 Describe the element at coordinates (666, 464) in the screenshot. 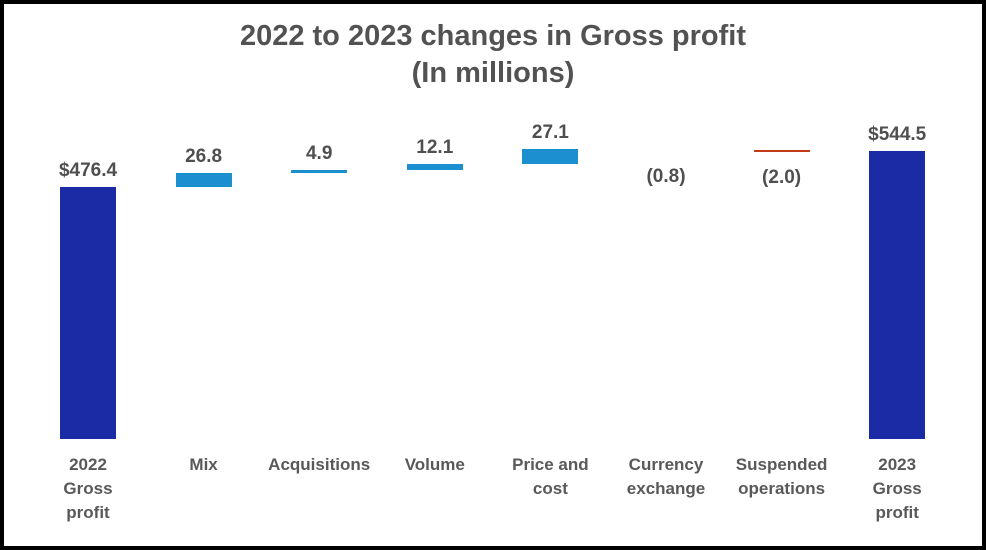

I see `axis-label-line: Currency` at that location.